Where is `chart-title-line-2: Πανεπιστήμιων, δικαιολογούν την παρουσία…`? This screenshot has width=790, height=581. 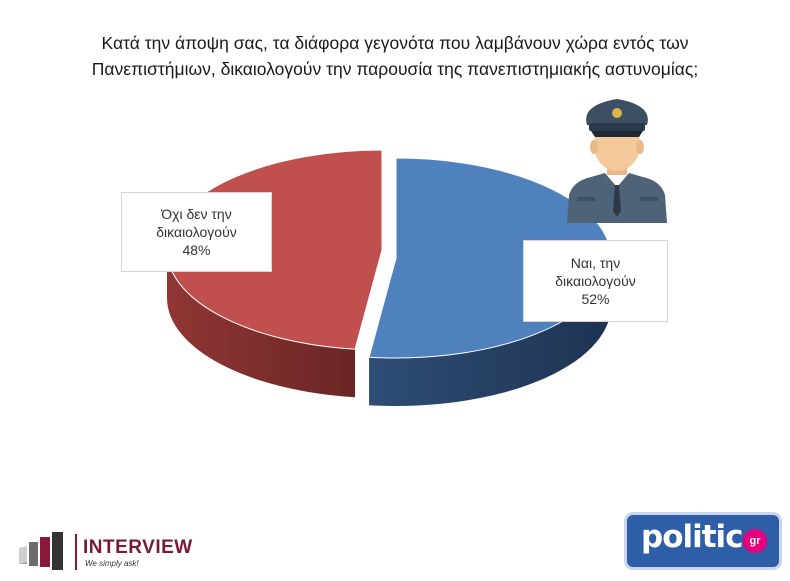
chart-title-line-2: Πανεπιστήμιων, δικαιολογούν την παρουσία… is located at coordinates (395, 69).